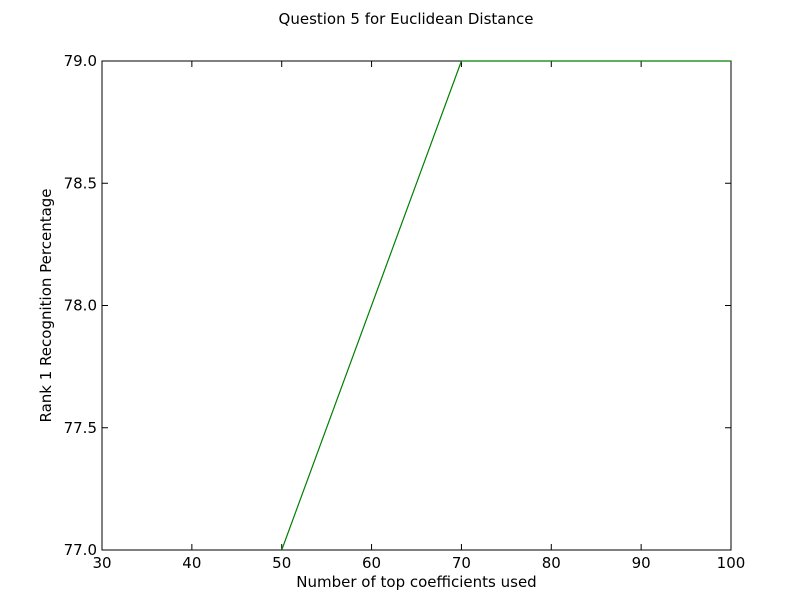 Image resolution: width=812 pixels, height=612 pixels. I want to click on y-tick-label: 79.0, so click(80, 61).